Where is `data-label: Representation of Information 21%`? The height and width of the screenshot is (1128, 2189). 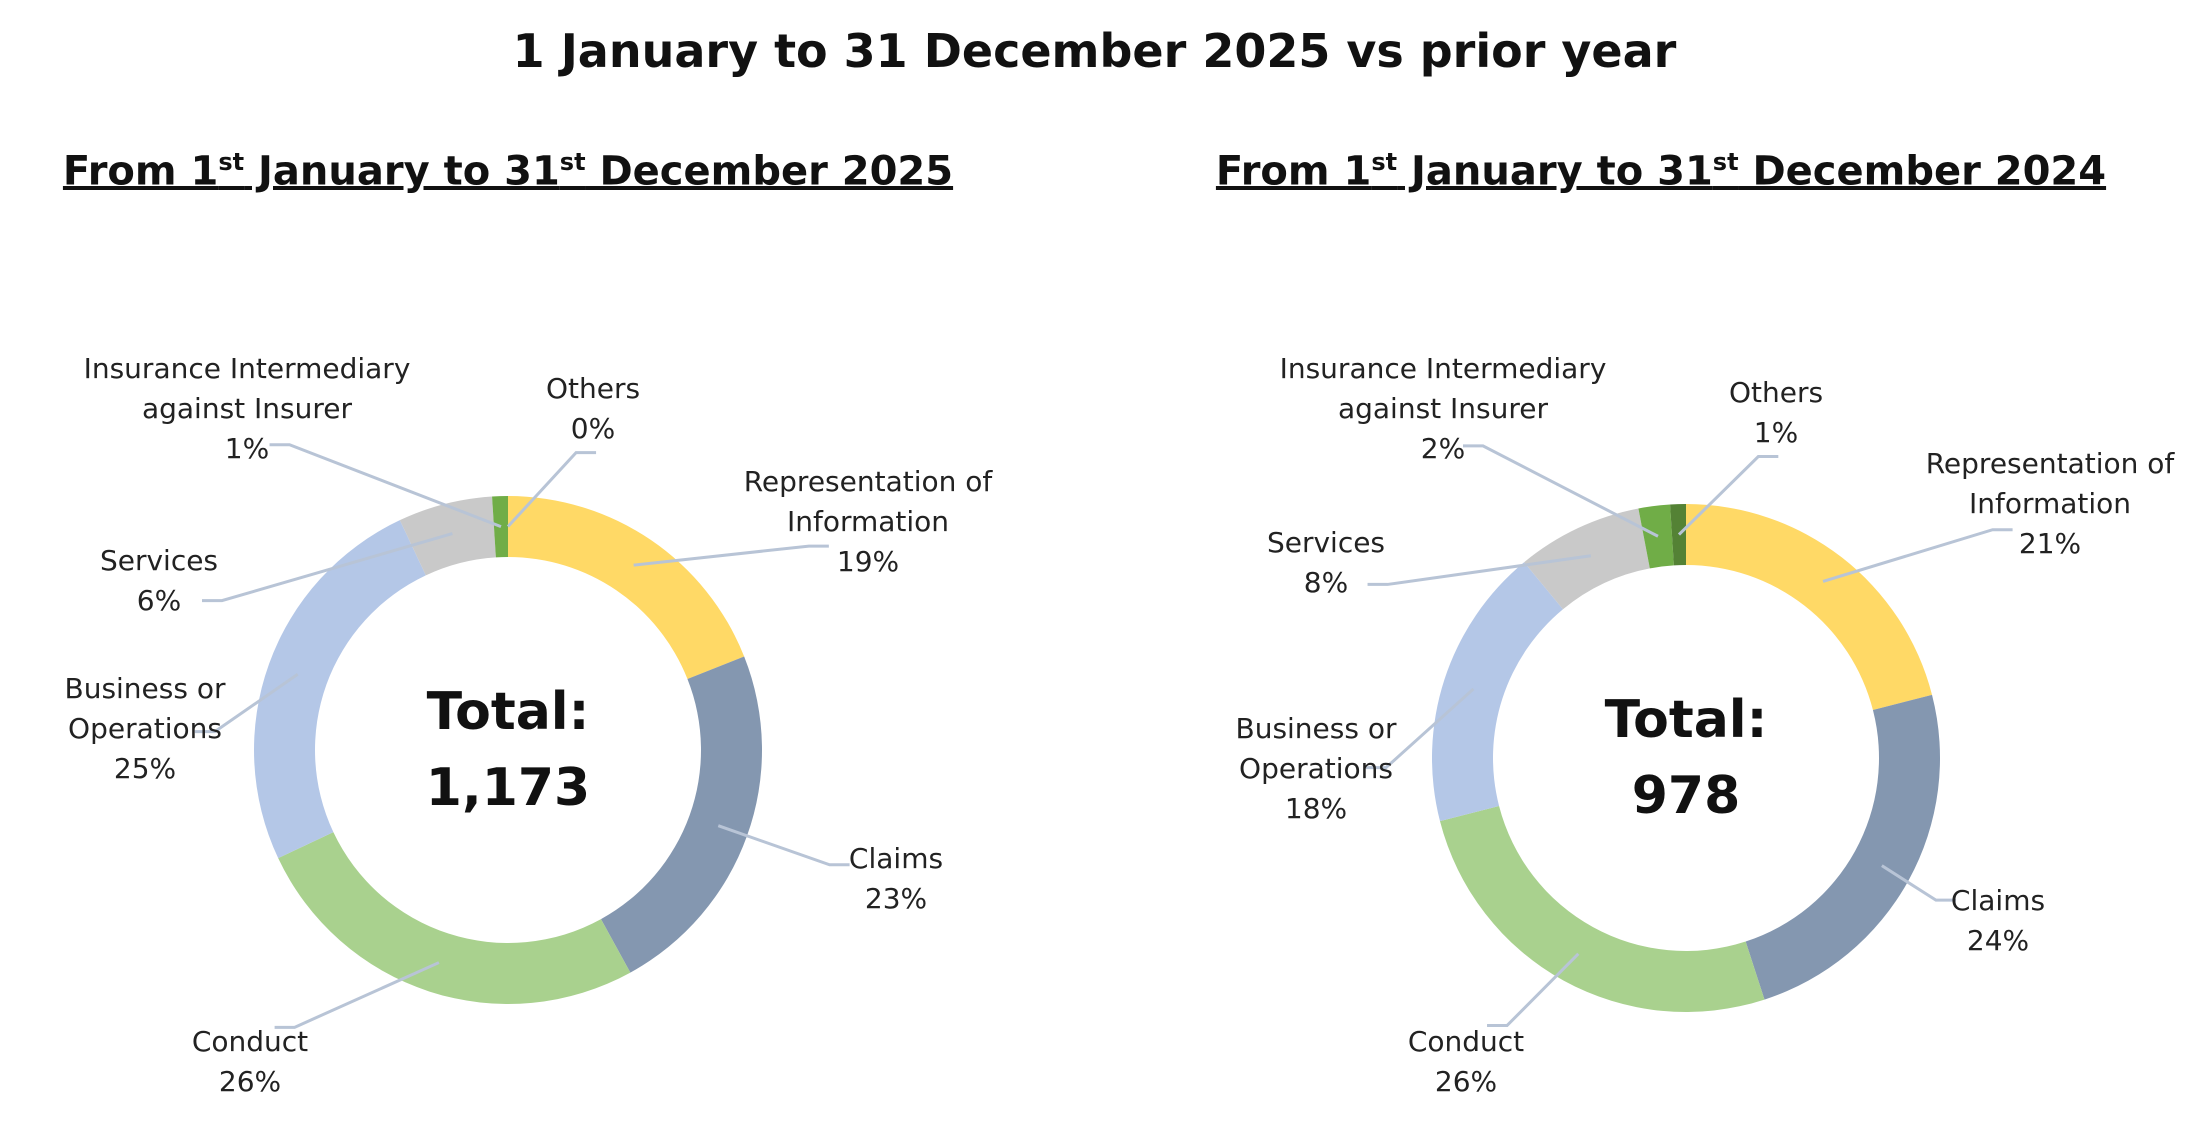 data-label: Representation of Information 21% is located at coordinates (2050, 504).